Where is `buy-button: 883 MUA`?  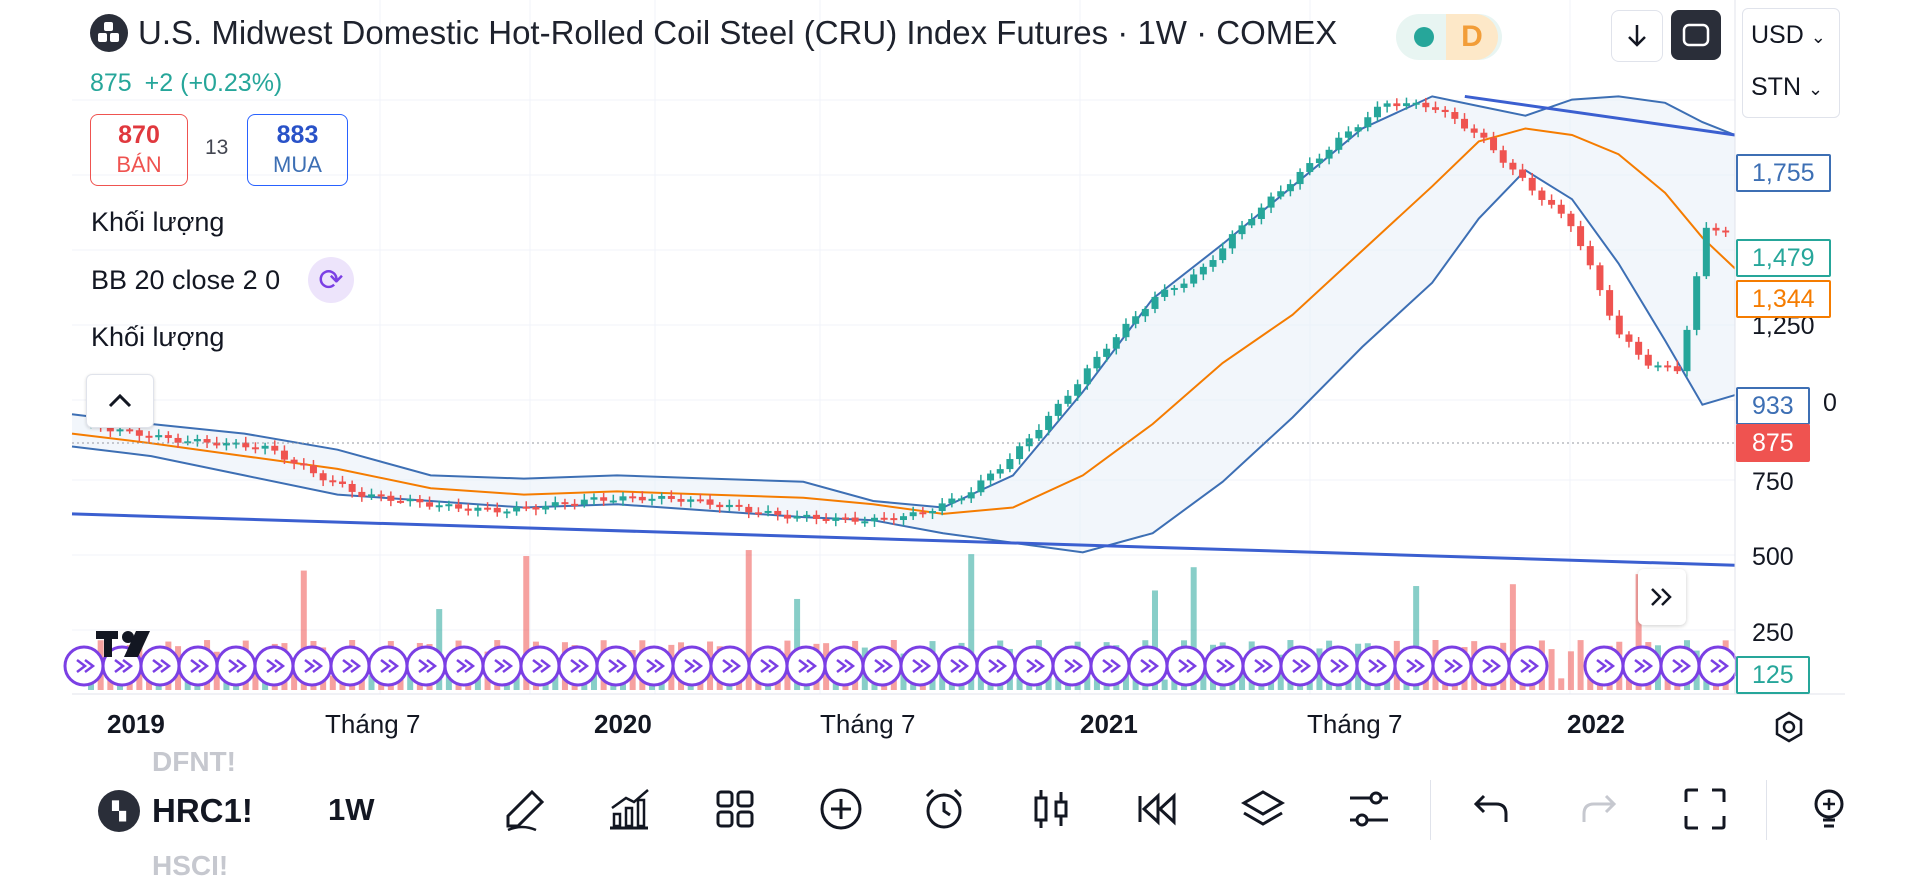 buy-button: 883 MUA is located at coordinates (297, 150).